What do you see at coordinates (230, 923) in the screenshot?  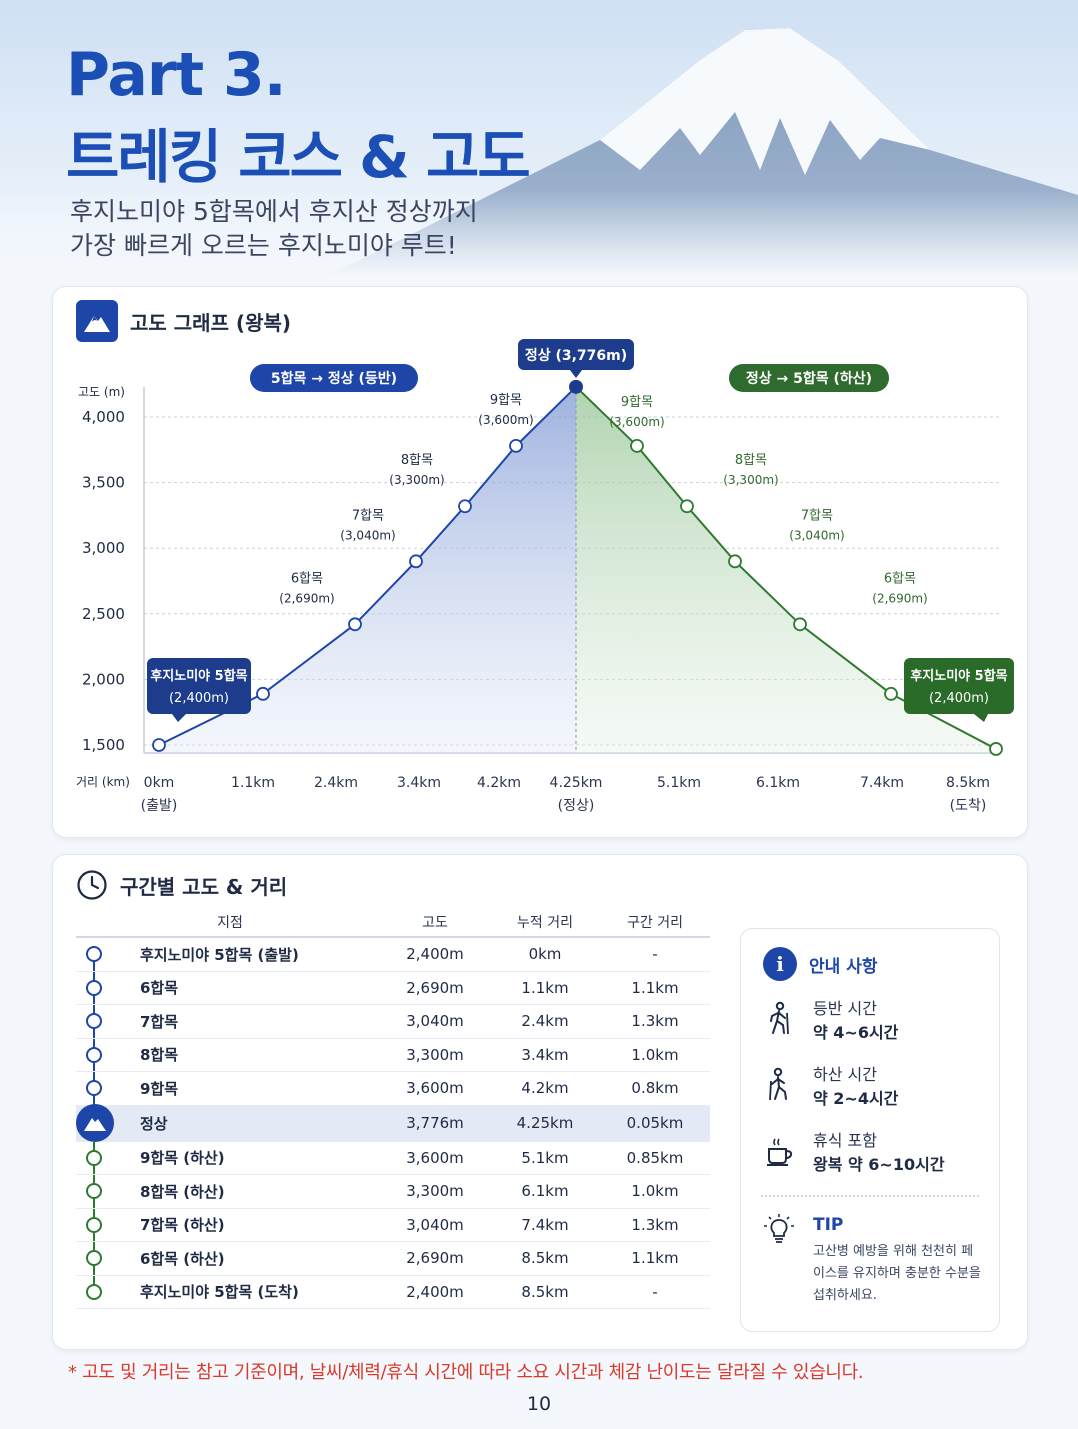 I see `col-header-point: 지점` at bounding box center [230, 923].